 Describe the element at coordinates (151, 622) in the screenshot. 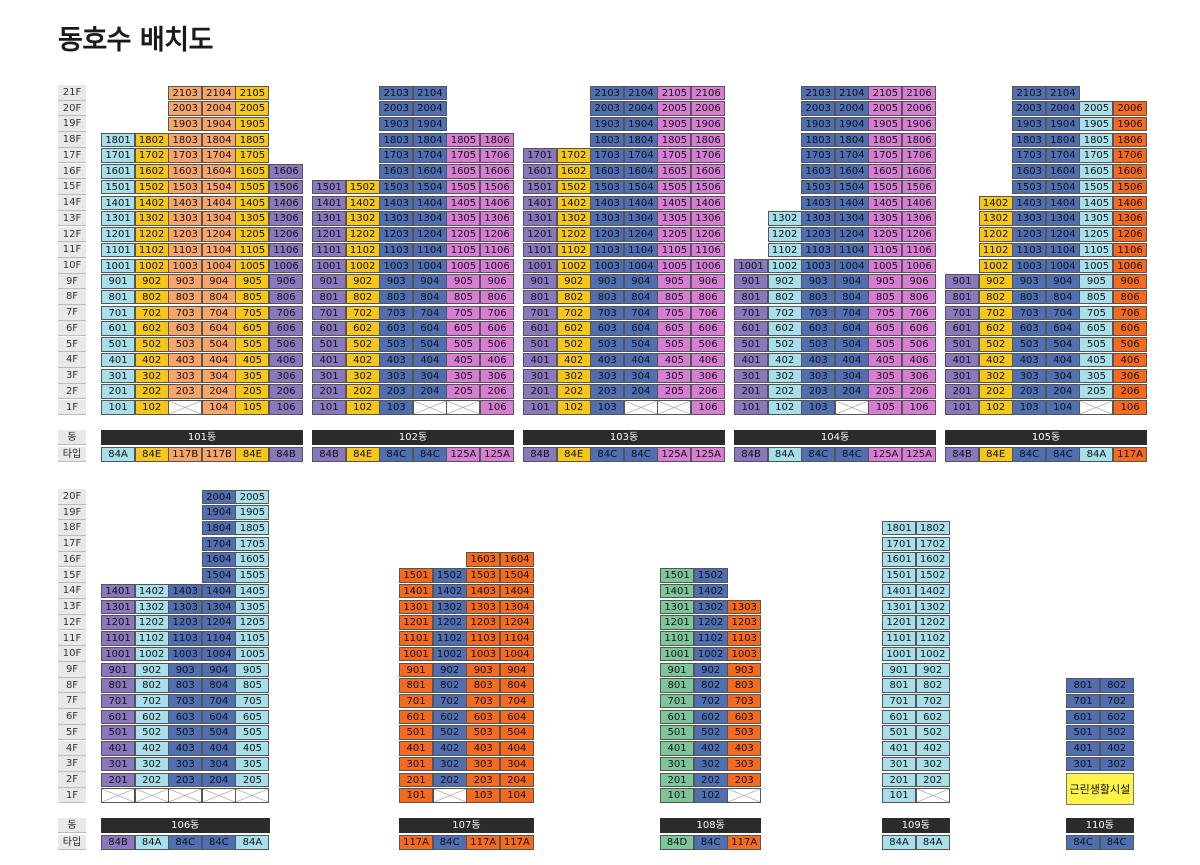

I see `unit-cell: 1202` at that location.